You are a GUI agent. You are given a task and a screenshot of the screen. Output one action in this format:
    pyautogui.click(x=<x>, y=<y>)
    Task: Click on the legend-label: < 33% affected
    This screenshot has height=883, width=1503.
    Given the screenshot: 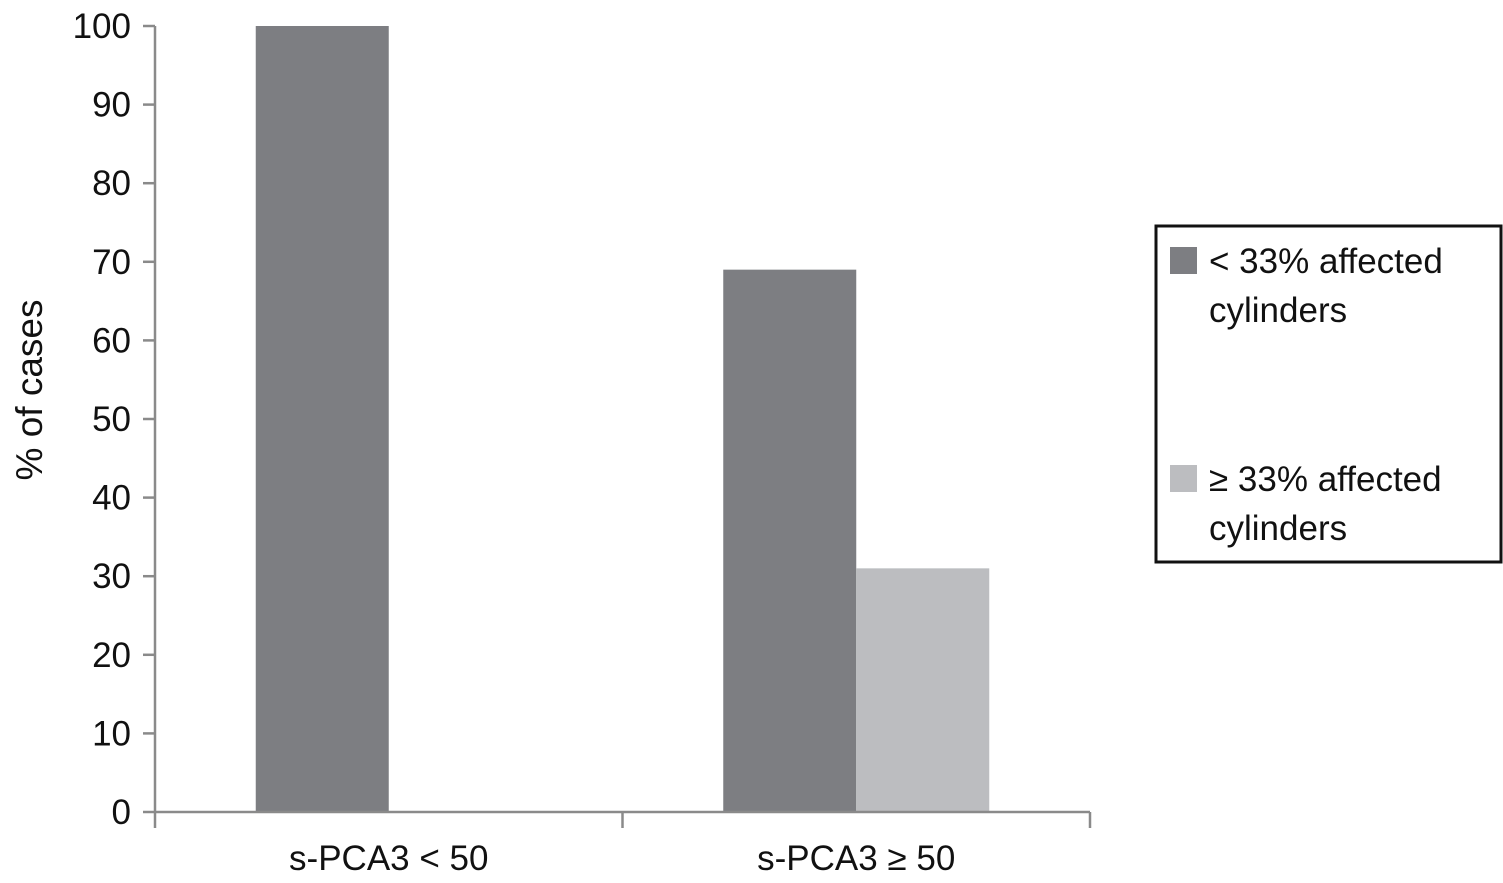 What is the action you would take?
    pyautogui.click(x=1326, y=261)
    